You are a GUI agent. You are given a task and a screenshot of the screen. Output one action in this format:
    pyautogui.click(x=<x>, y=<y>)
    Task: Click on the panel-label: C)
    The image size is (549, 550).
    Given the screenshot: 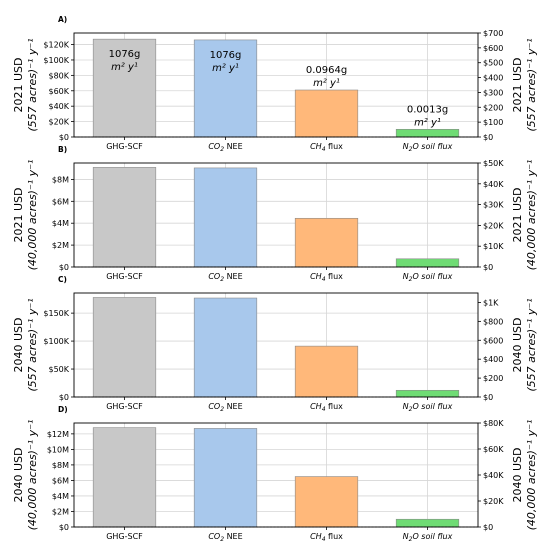 What is the action you would take?
    pyautogui.click(x=62, y=279)
    